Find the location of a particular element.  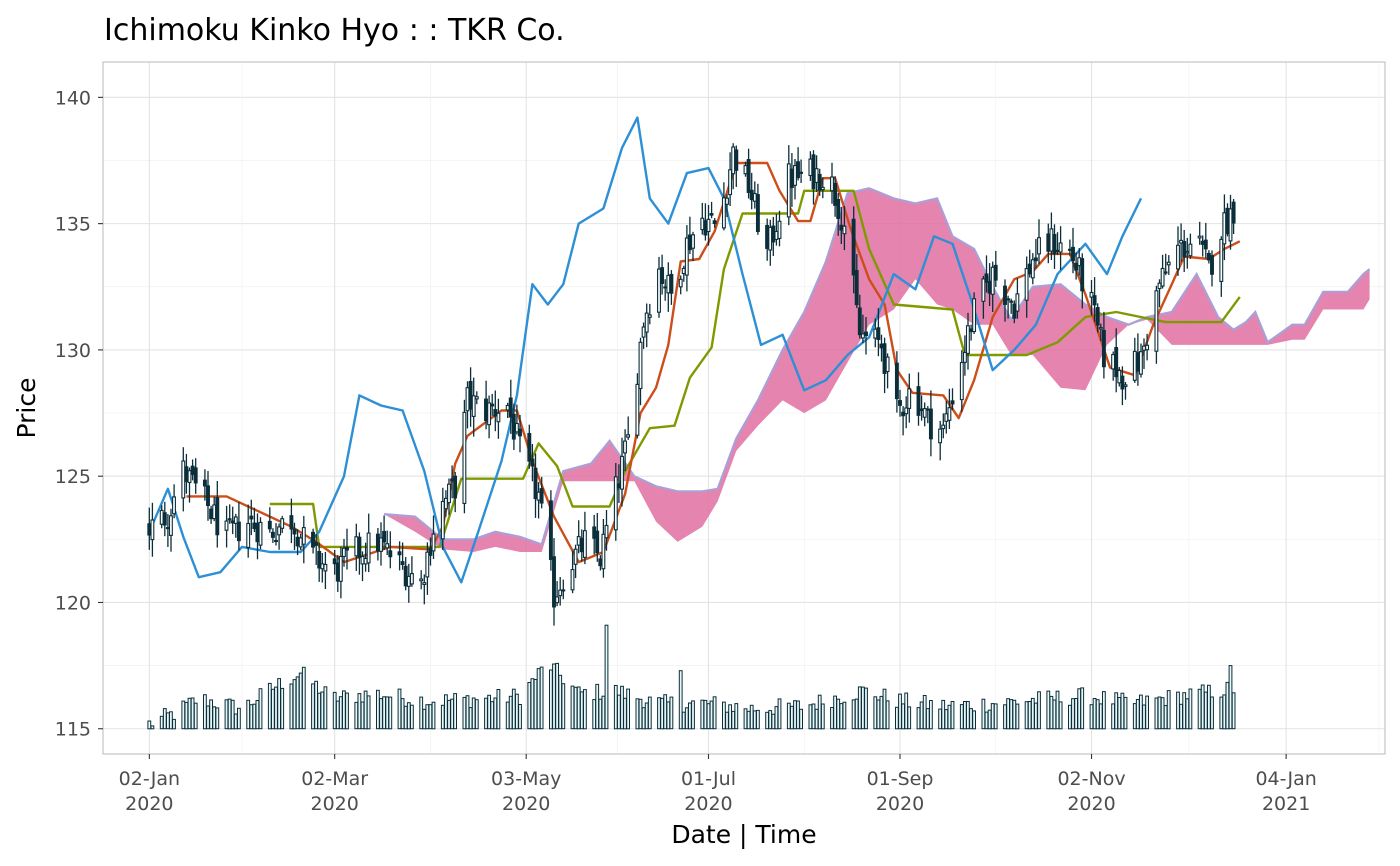

y-tick-label: 120 is located at coordinates (73, 603).